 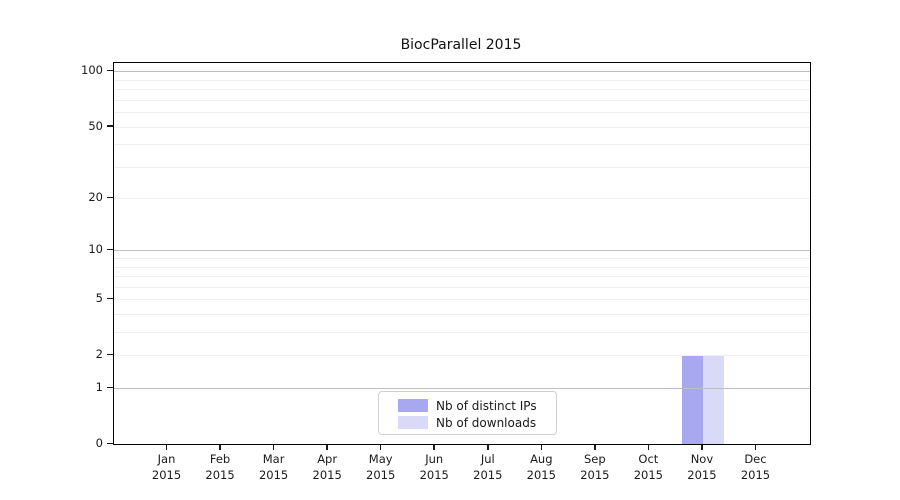 What do you see at coordinates (92, 70) in the screenshot?
I see `y-axis-tick-label: 100` at bounding box center [92, 70].